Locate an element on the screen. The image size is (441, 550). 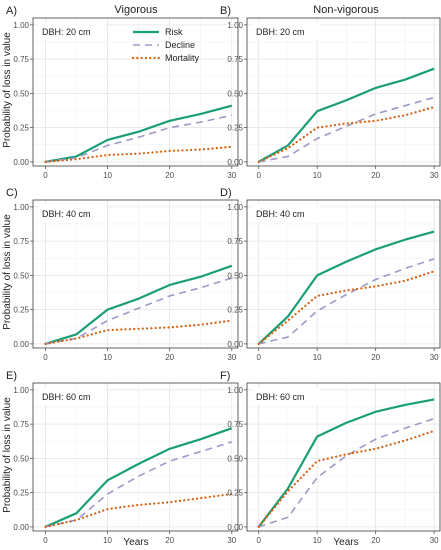
legend-label-risk: Risk is located at coordinates (174, 32).